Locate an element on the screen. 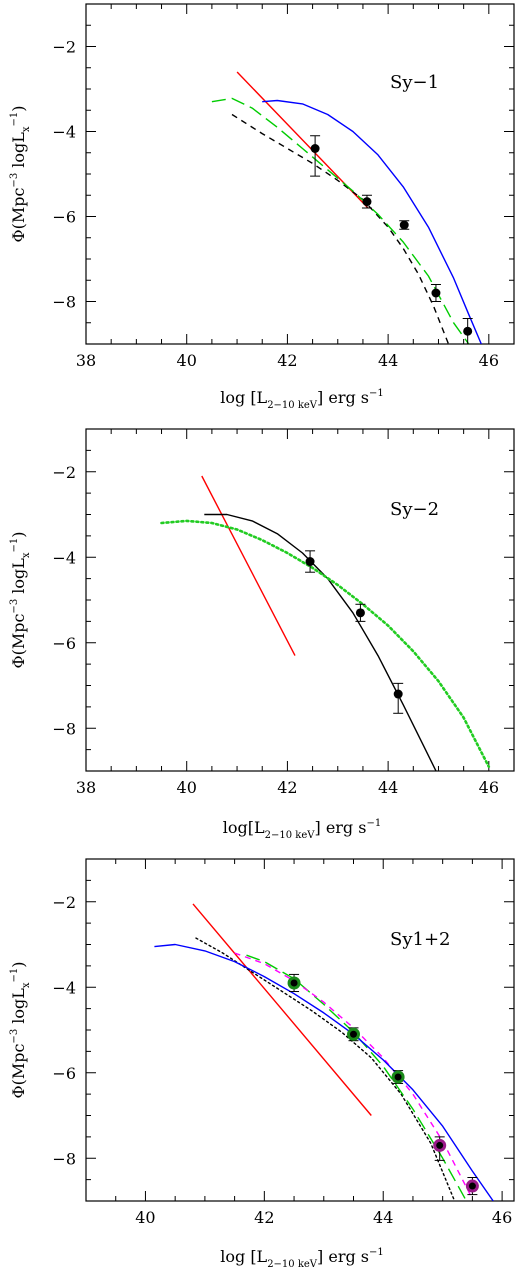 The width and height of the screenshot is (515, 1269). panel-label: Sy−1 is located at coordinates (414, 82).